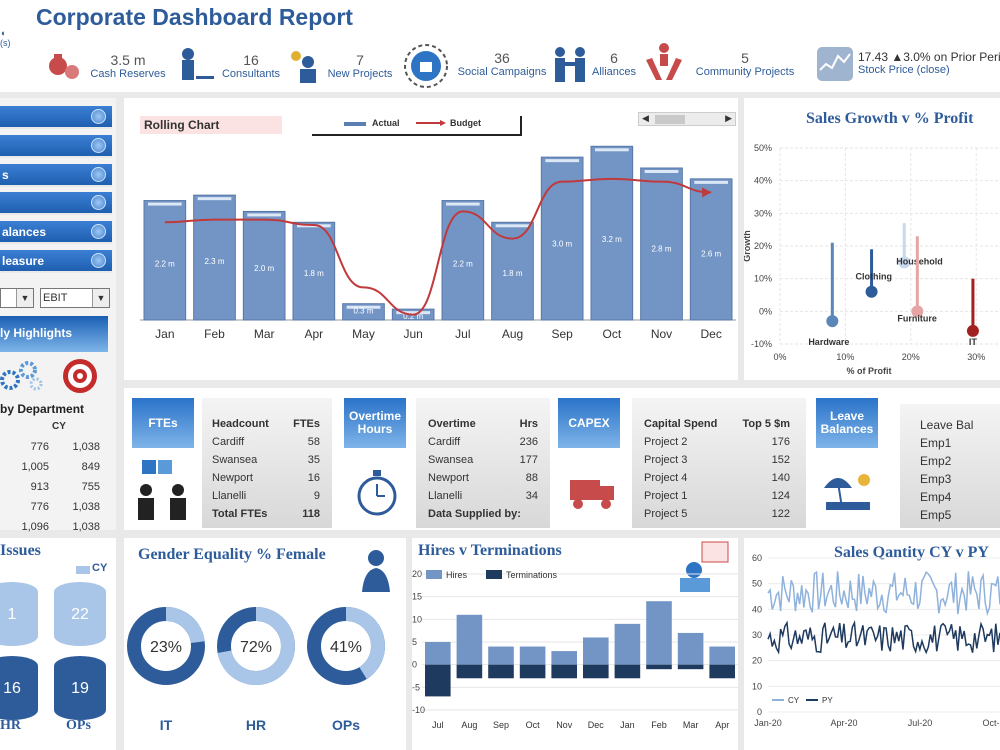  Describe the element at coordinates (763, 148) in the screenshot. I see `y-tick-label: 50%` at that location.